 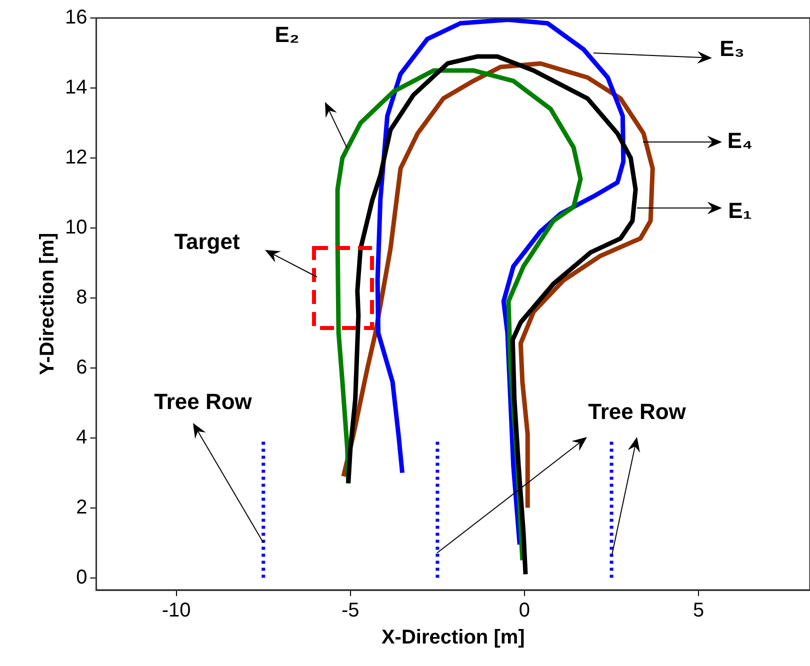 What do you see at coordinates (698, 611) in the screenshot?
I see `x-tick-label: 5` at bounding box center [698, 611].